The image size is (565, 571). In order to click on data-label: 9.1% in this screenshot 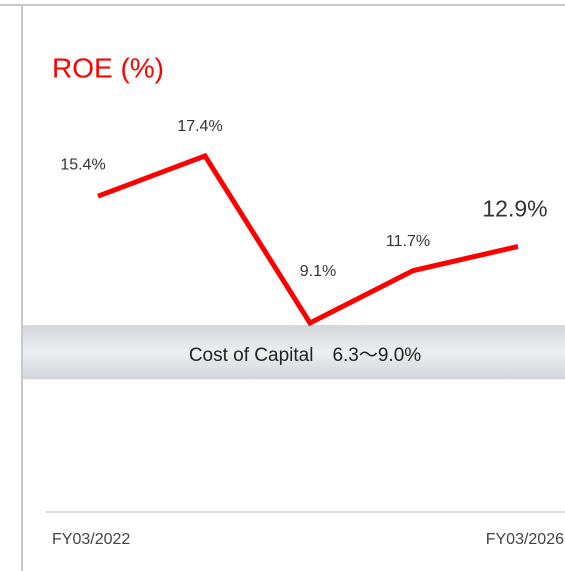, I will do `click(318, 271)`.